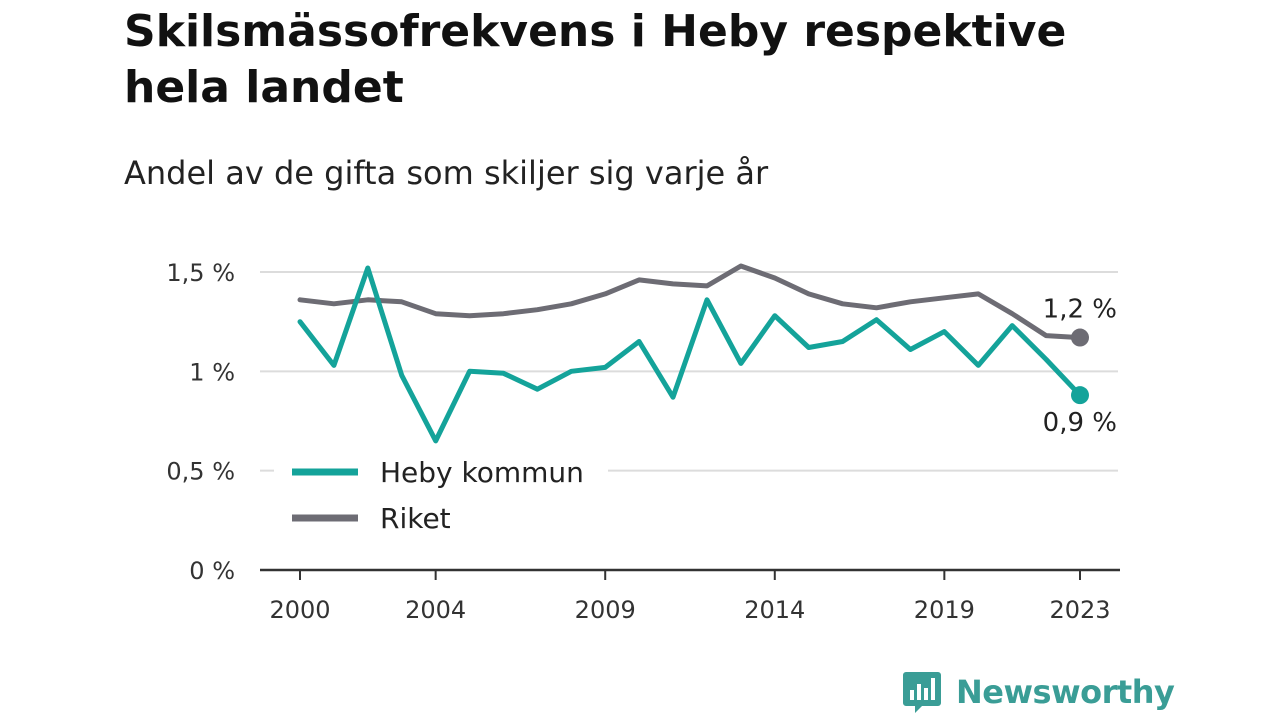 The image size is (1280, 720). Describe the element at coordinates (922, 692) in the screenshot. I see `bar-chart-speech-bubble-icon` at that location.